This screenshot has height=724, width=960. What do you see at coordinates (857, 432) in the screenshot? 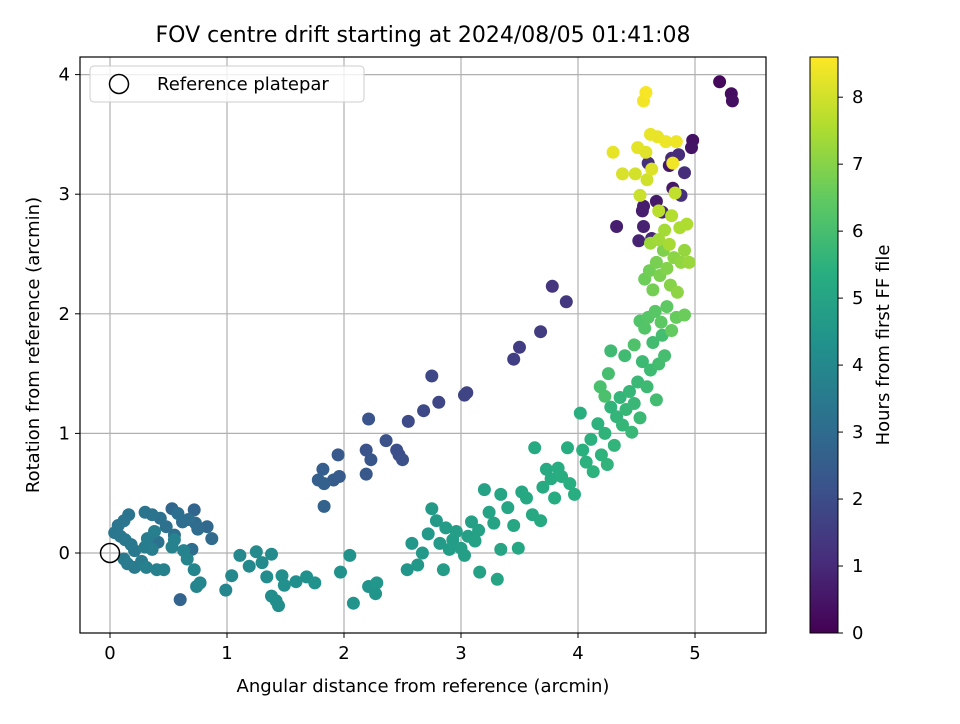
I see `colorbar-tick-label: 3` at bounding box center [857, 432].